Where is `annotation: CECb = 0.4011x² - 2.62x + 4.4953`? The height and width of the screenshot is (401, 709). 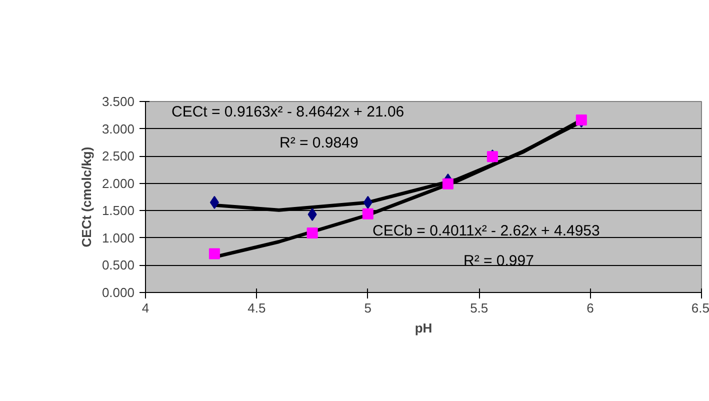
annotation: CECb = 0.4011x² - 2.62x + 4.4953 is located at coordinates (486, 231).